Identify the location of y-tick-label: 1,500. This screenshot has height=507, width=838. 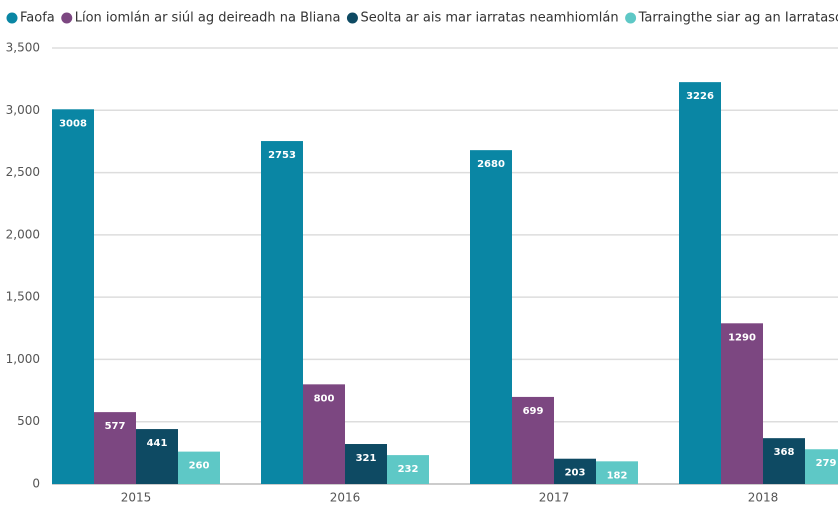
(23, 297).